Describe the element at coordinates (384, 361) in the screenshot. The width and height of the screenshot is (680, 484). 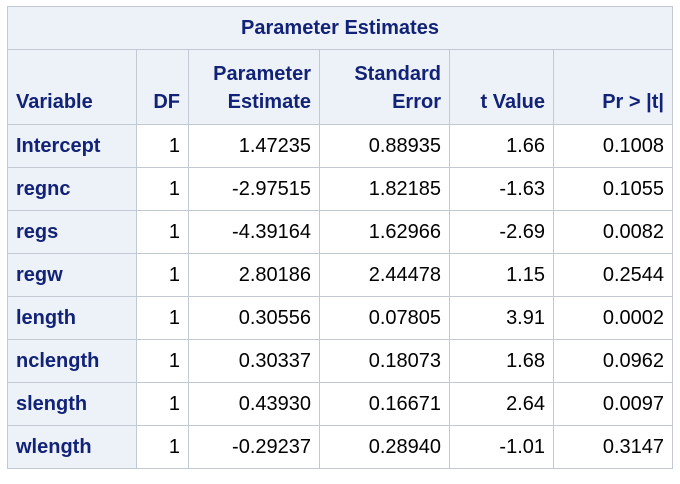
I see `row-standard-error: 0.18073` at that location.